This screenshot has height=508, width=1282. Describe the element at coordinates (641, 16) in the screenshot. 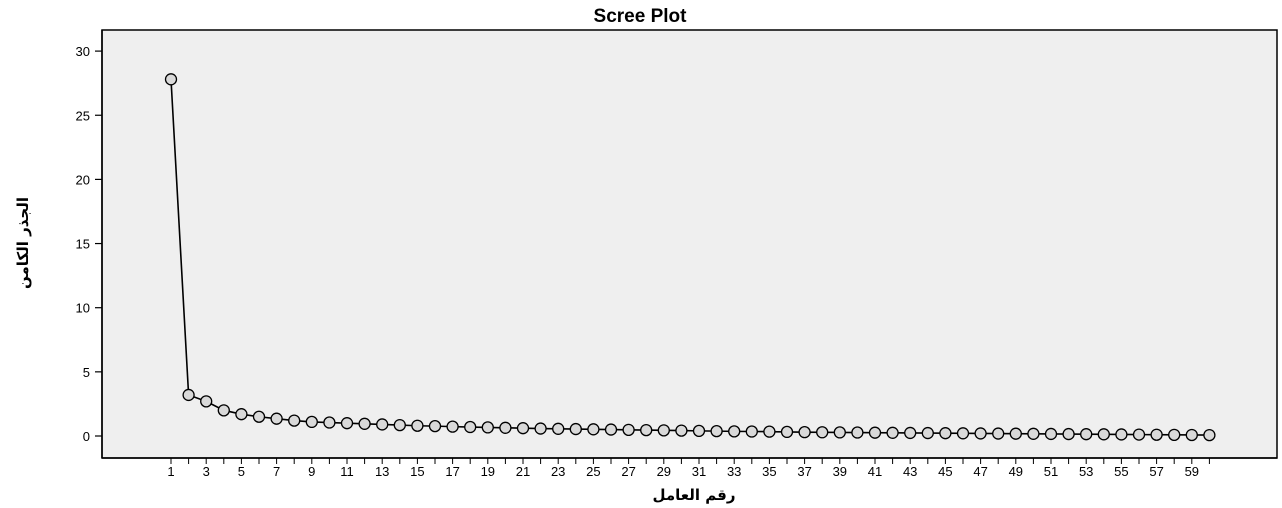

I see `chart-title: Scree Plot` at that location.